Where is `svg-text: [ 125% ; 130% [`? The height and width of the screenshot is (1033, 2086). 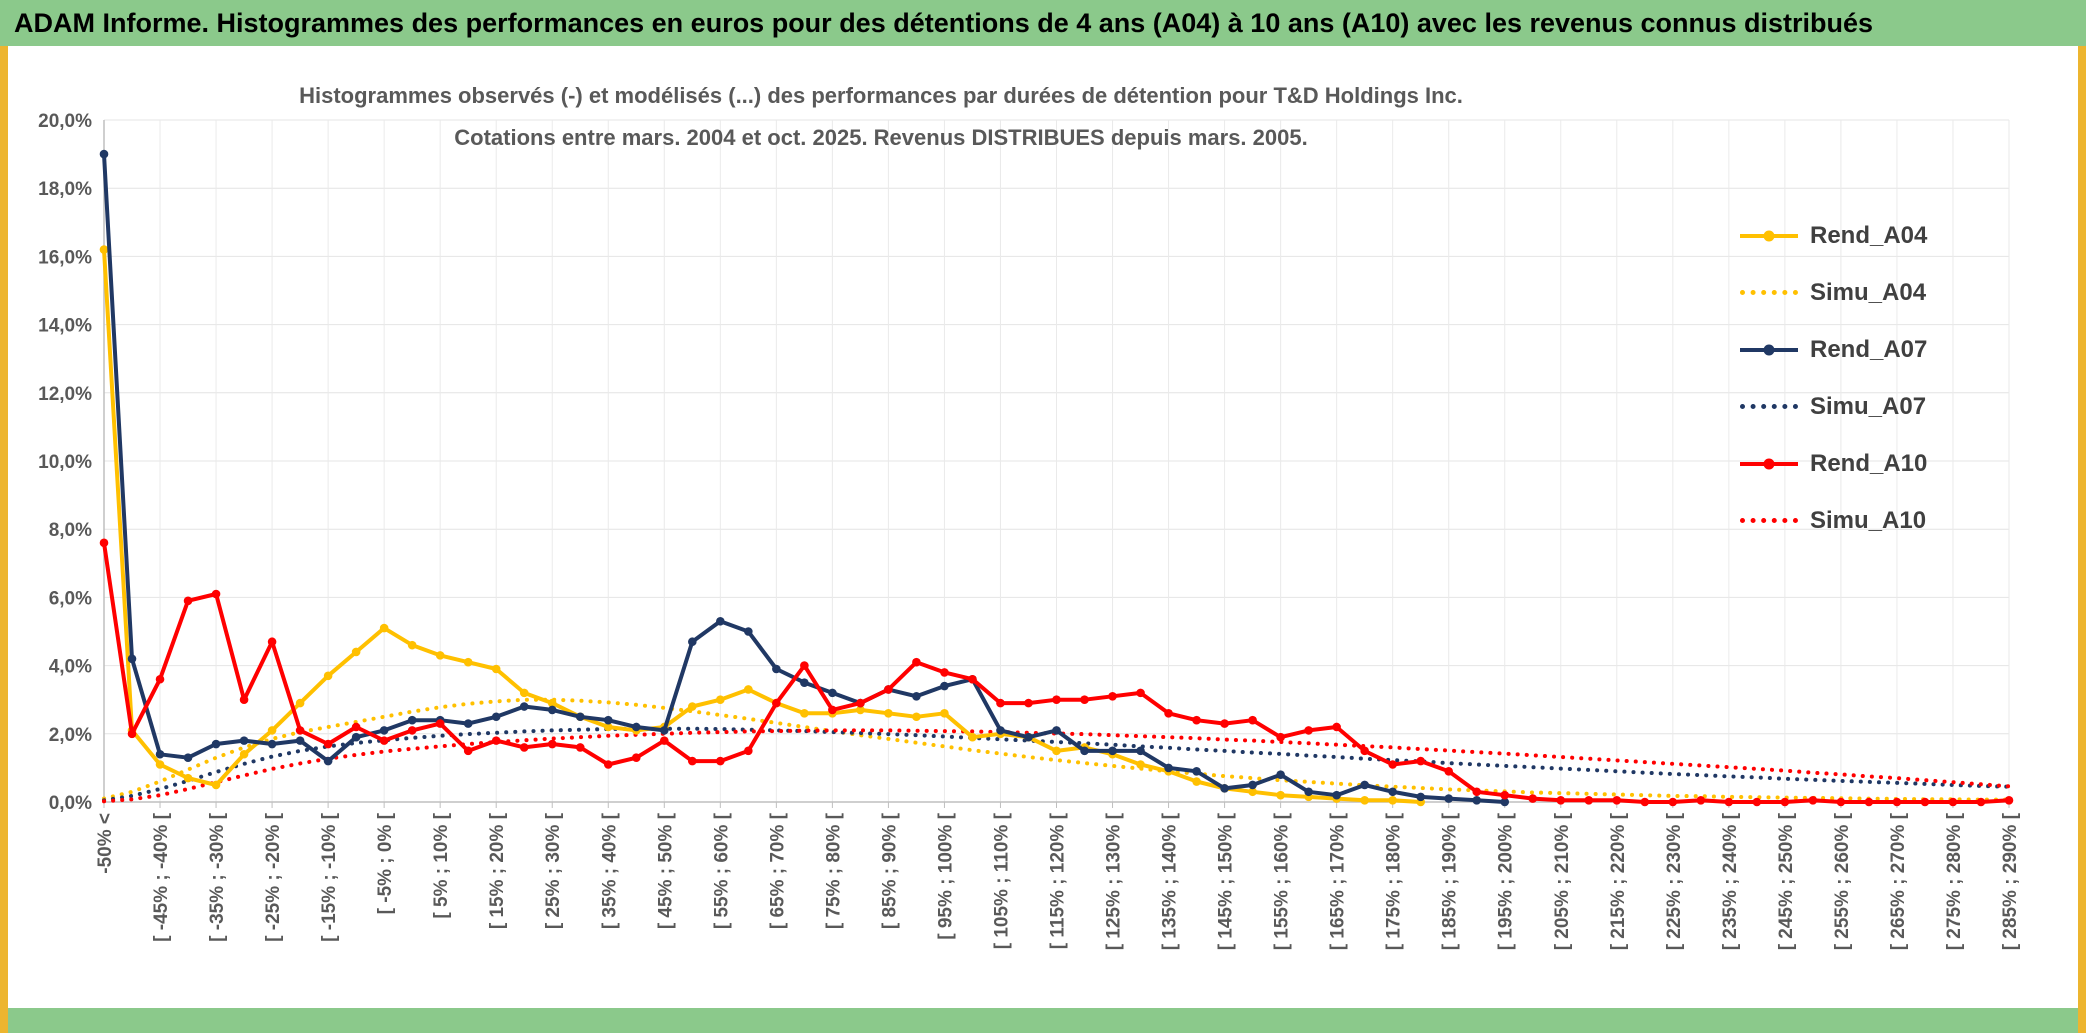 svg-text: [ 125% ; 130% [ is located at coordinates (1114, 881).